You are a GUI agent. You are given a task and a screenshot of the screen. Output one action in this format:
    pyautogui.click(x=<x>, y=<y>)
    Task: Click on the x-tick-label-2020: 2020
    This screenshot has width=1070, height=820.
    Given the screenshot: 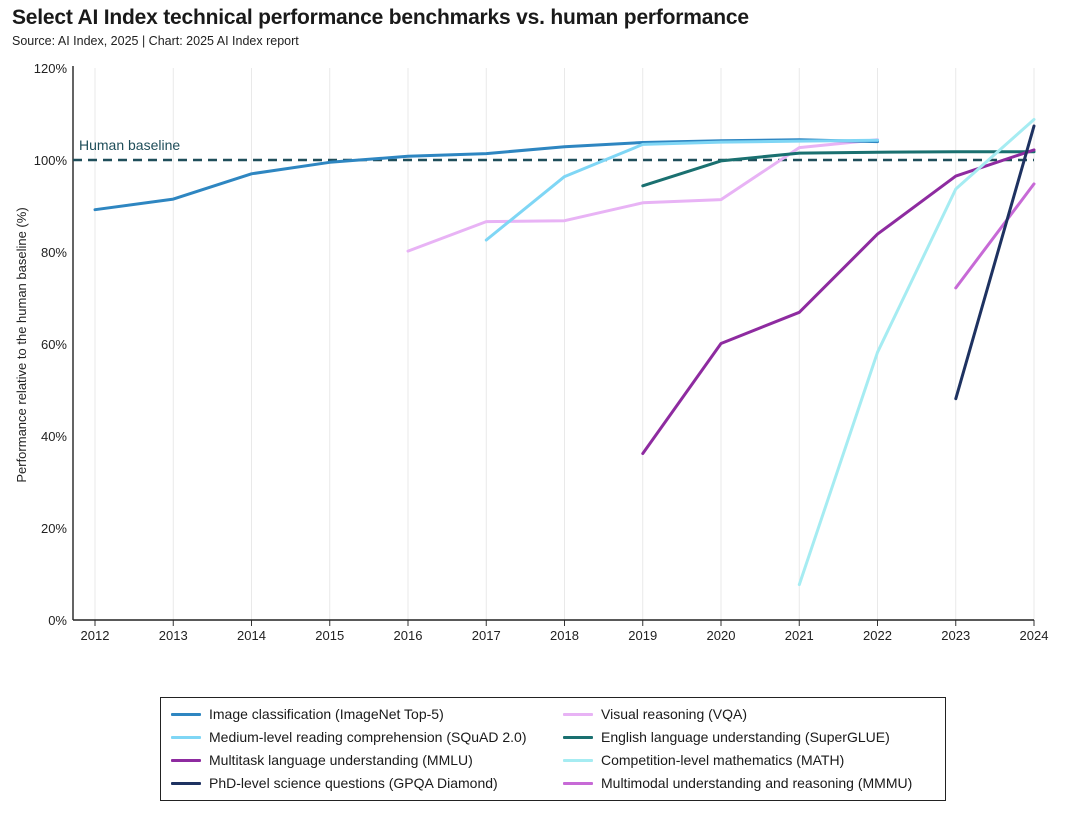 What is the action you would take?
    pyautogui.click(x=721, y=635)
    